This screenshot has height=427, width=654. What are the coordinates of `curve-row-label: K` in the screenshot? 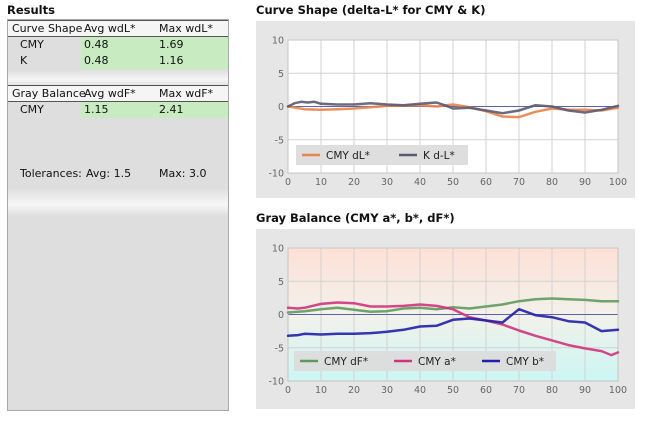 It's located at (24, 60).